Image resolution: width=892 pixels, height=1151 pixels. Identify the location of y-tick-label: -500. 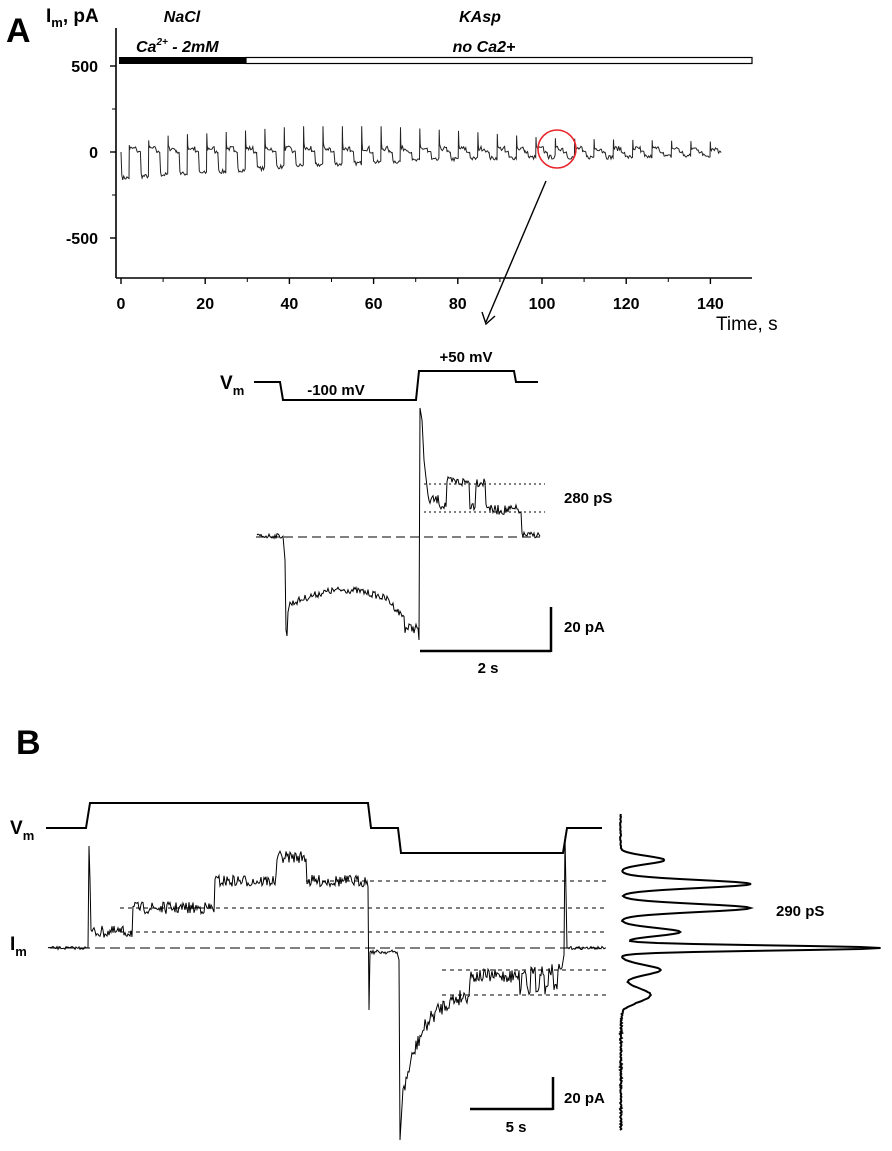
(82, 239).